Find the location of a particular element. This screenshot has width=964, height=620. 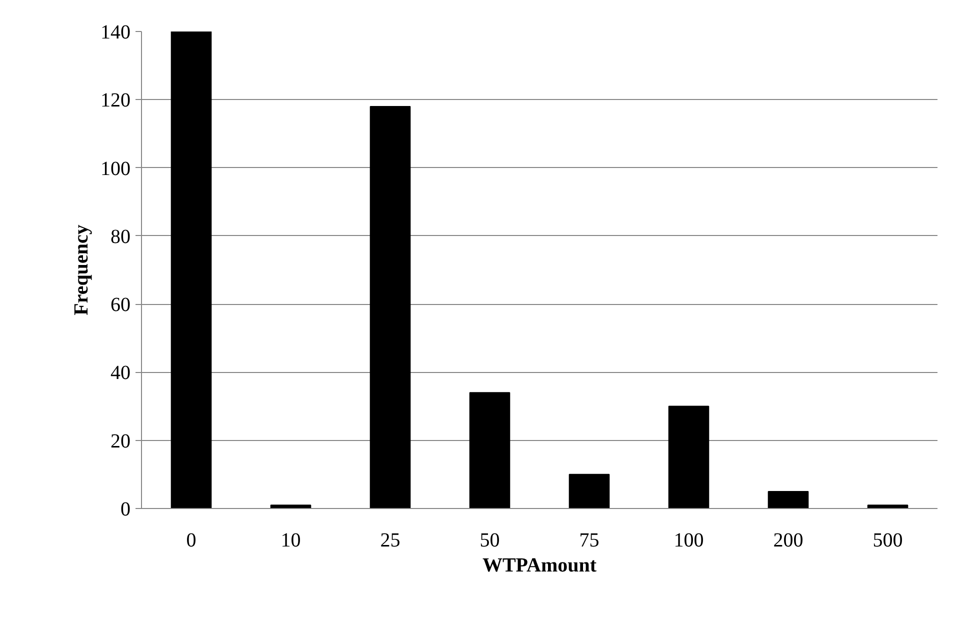

x-tick-label: 100 is located at coordinates (689, 541).